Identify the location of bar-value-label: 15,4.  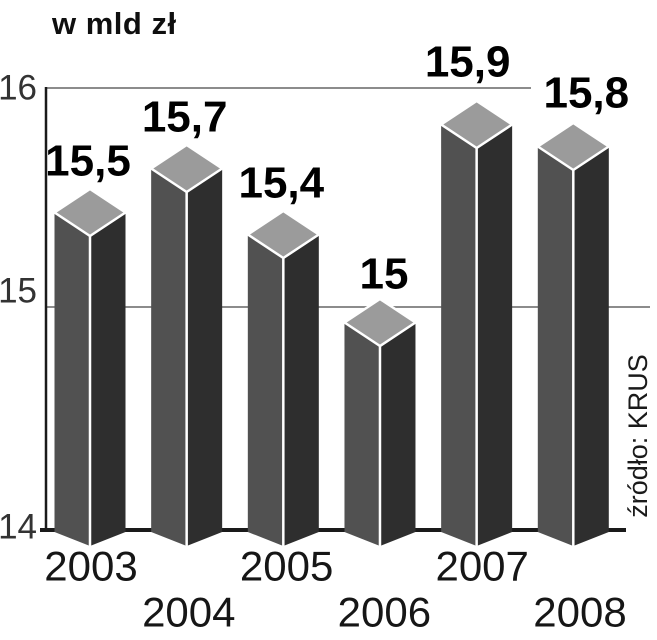
(281, 183).